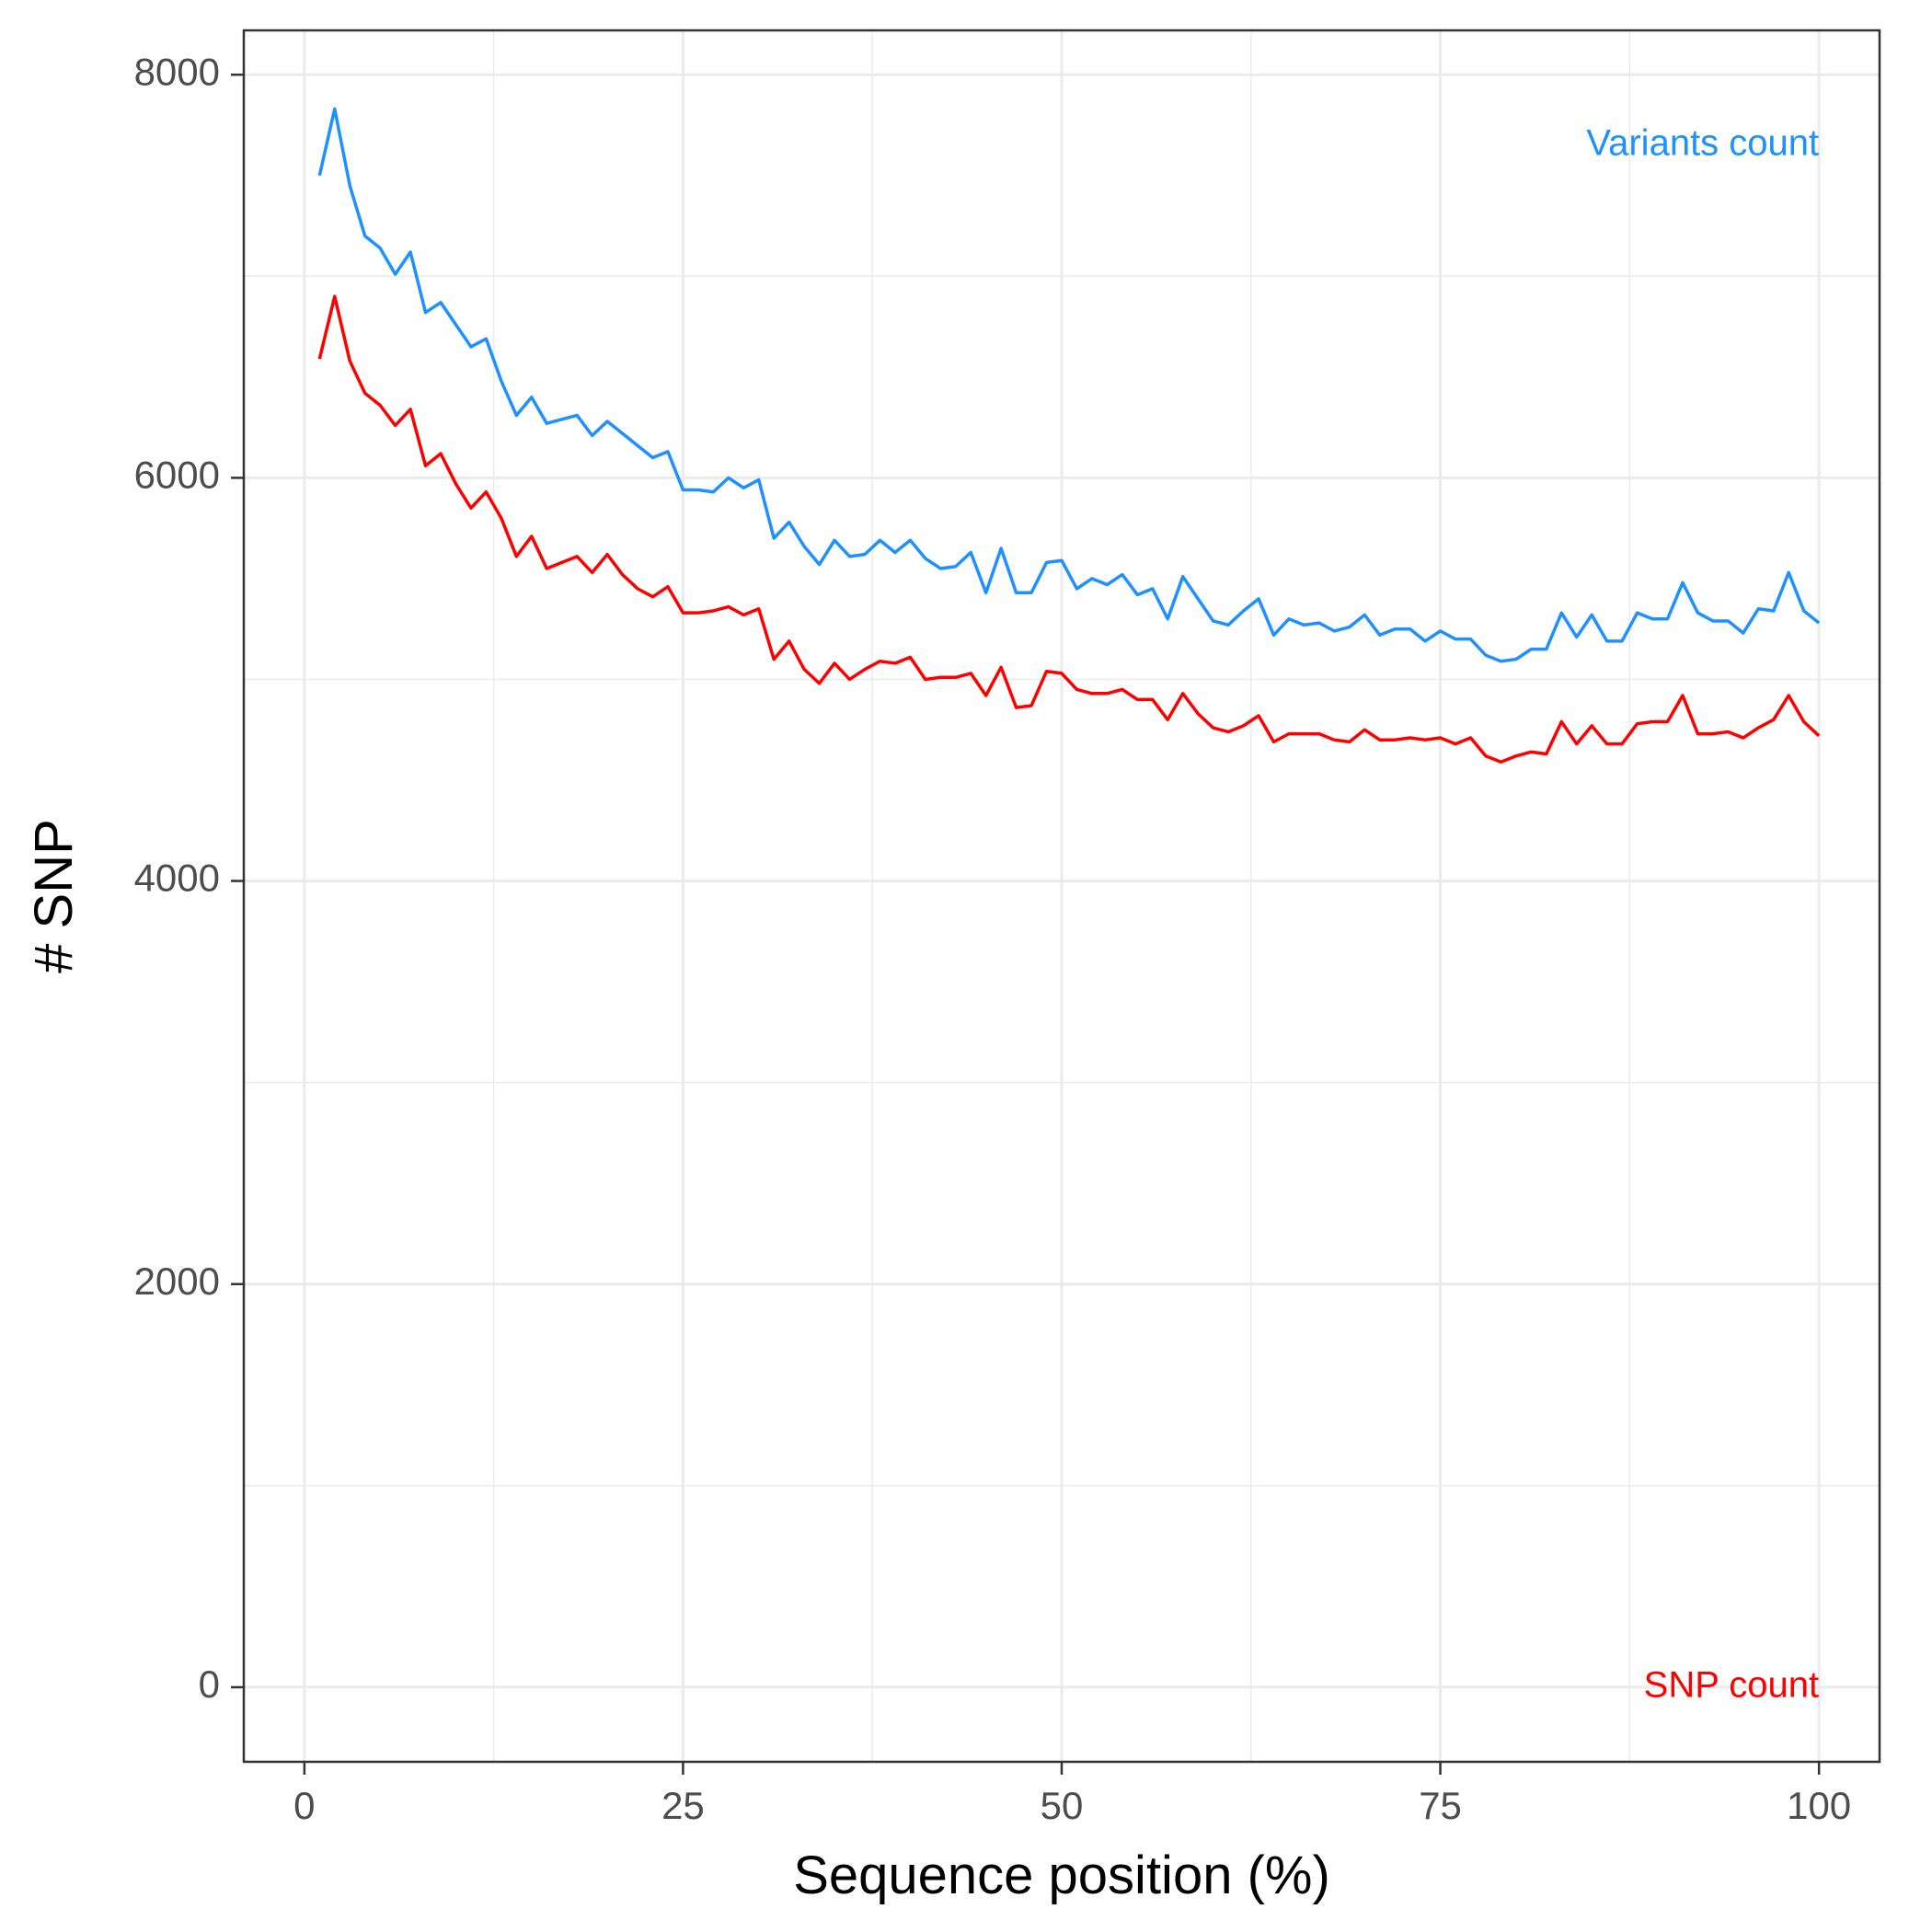 The height and width of the screenshot is (1932, 1932). What do you see at coordinates (1819, 1805) in the screenshot?
I see `x-tick-label: 100` at bounding box center [1819, 1805].